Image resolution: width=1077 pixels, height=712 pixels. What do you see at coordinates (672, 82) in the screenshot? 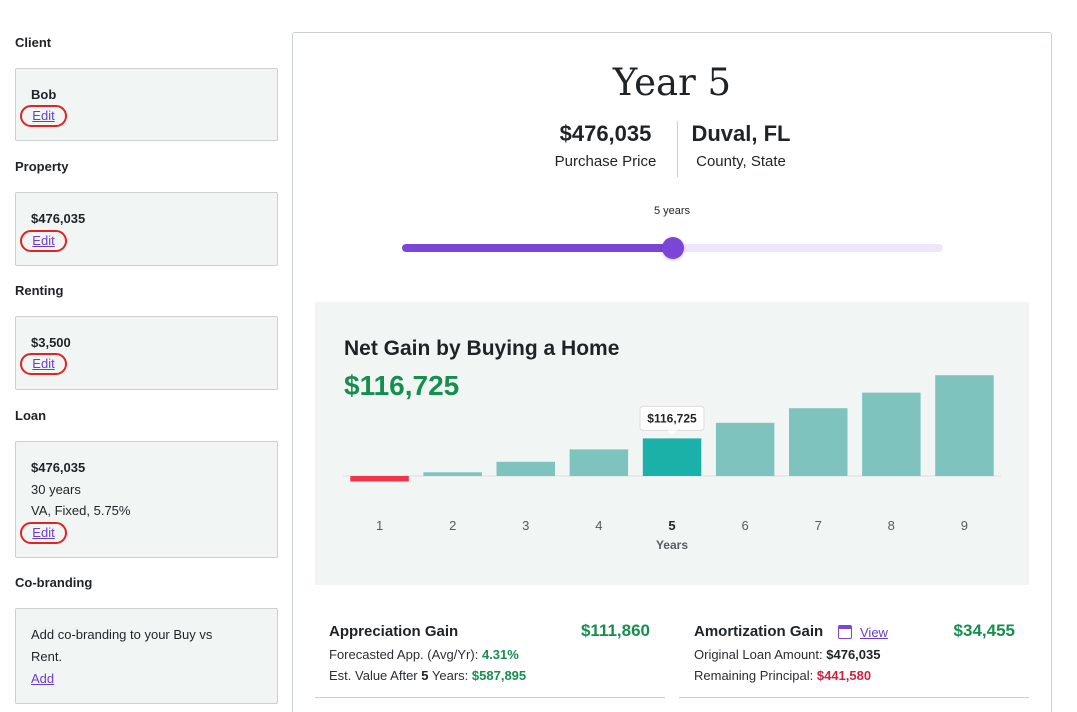
I see `year-title: Year 5` at bounding box center [672, 82].